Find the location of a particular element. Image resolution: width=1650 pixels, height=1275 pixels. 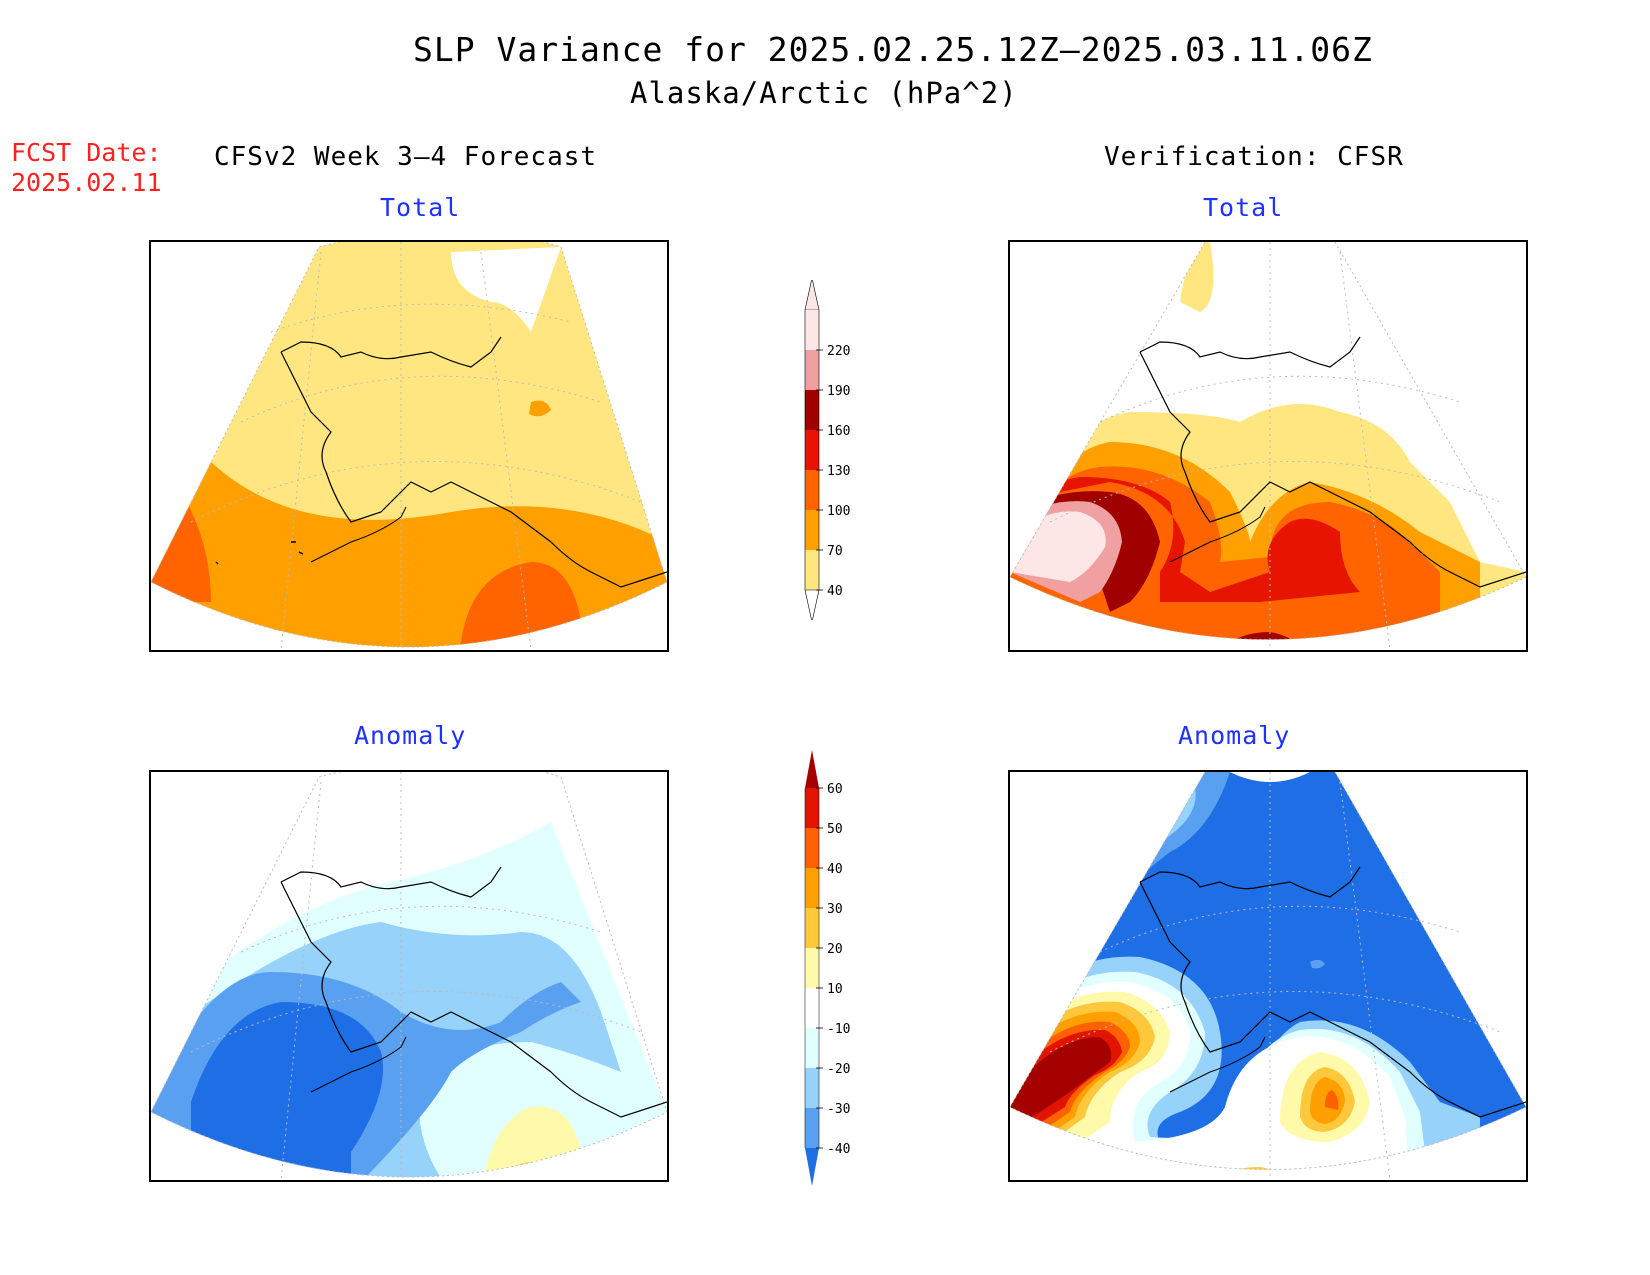

anomaly-colorbar: -40 -30 -20 -10 10 20 30 40 50 60 is located at coordinates (827, 968).